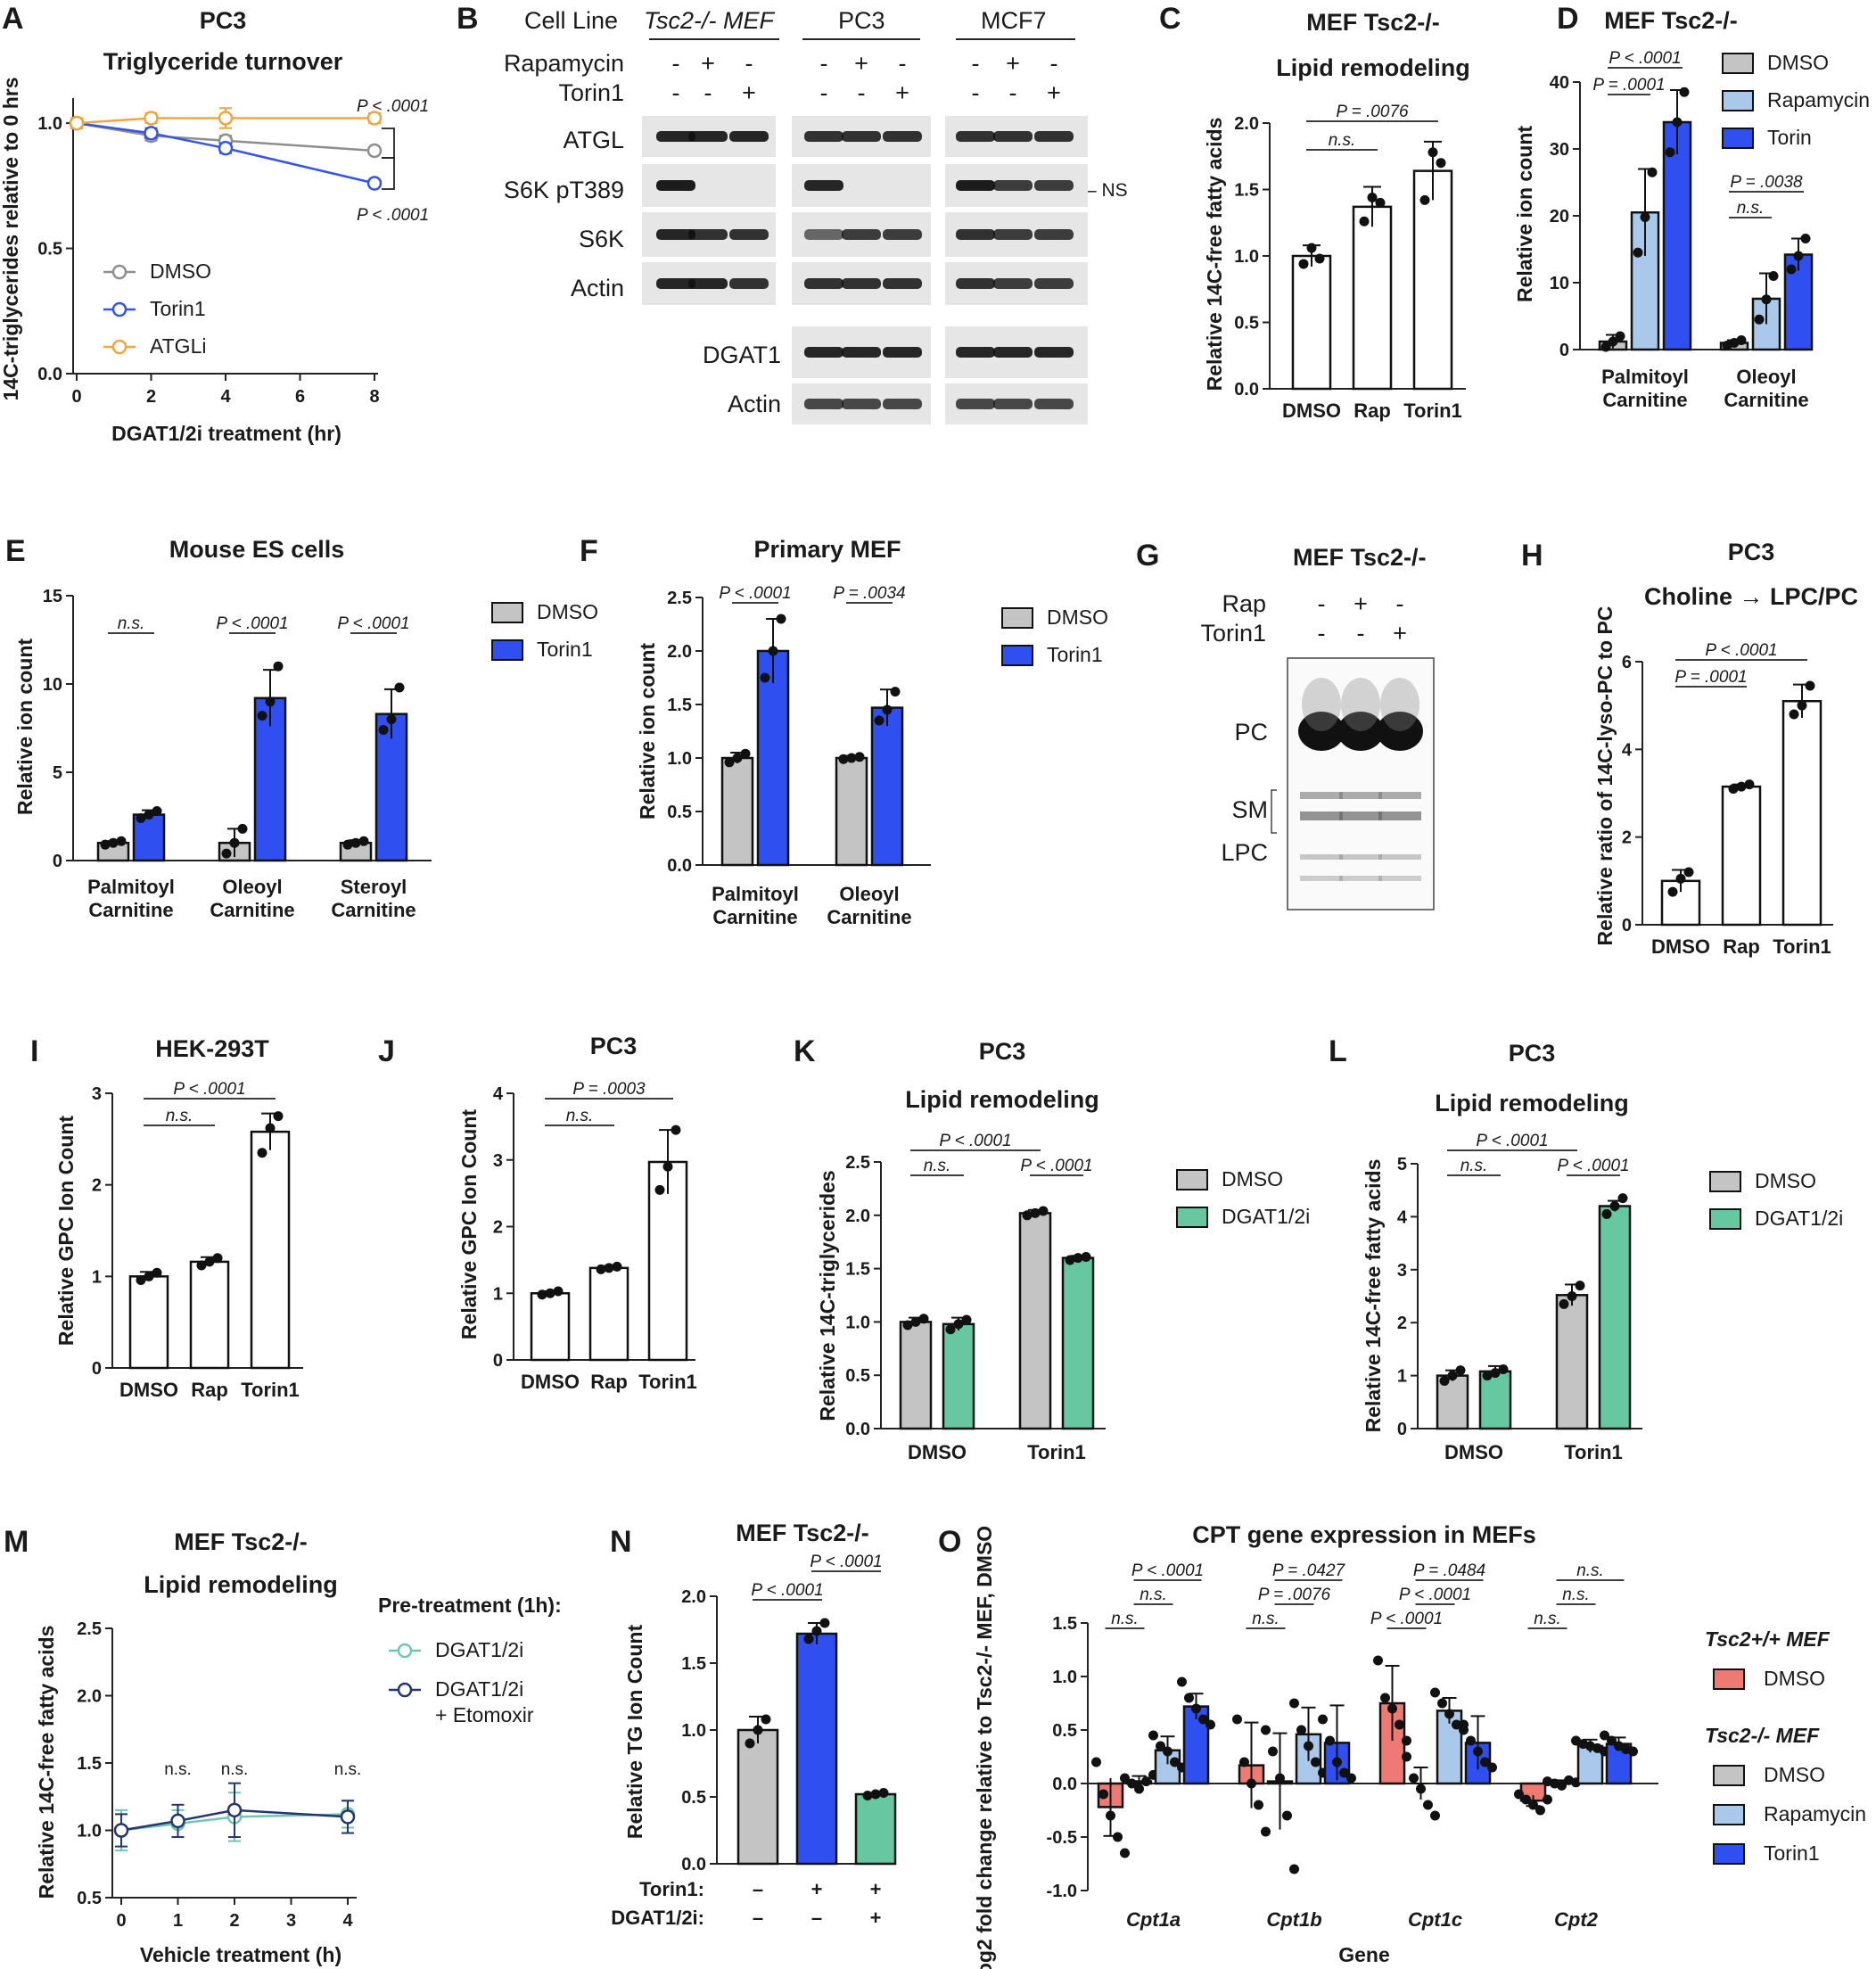 The height and width of the screenshot is (1969, 1876). I want to click on x-category-label: Rap, so click(209, 1390).